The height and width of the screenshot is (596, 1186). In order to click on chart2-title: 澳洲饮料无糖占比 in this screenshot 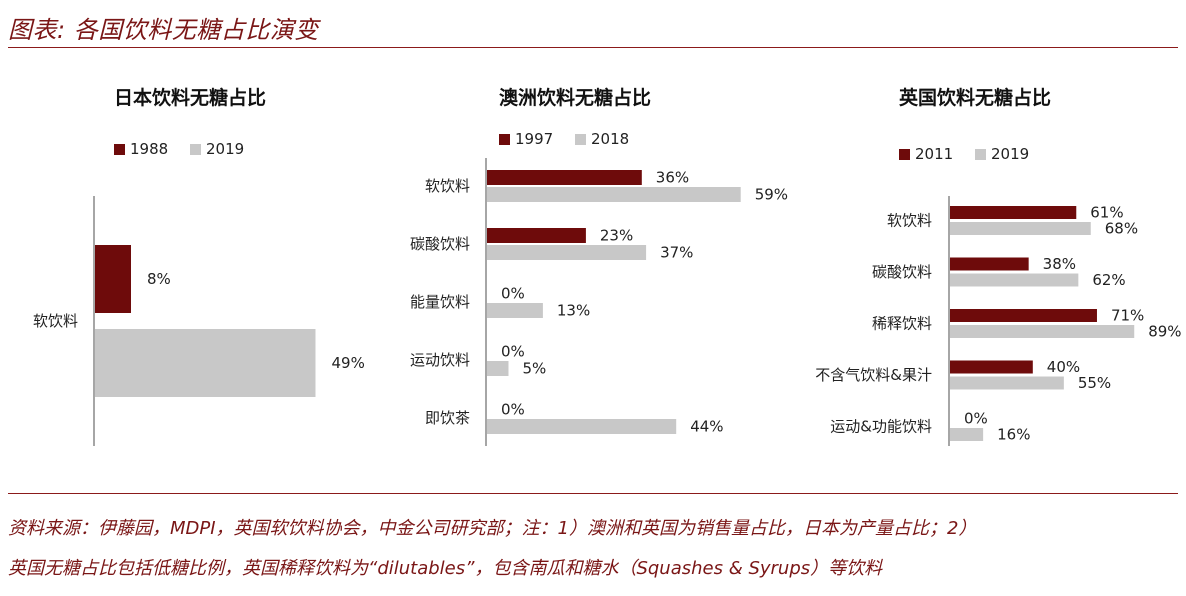, I will do `click(575, 97)`.